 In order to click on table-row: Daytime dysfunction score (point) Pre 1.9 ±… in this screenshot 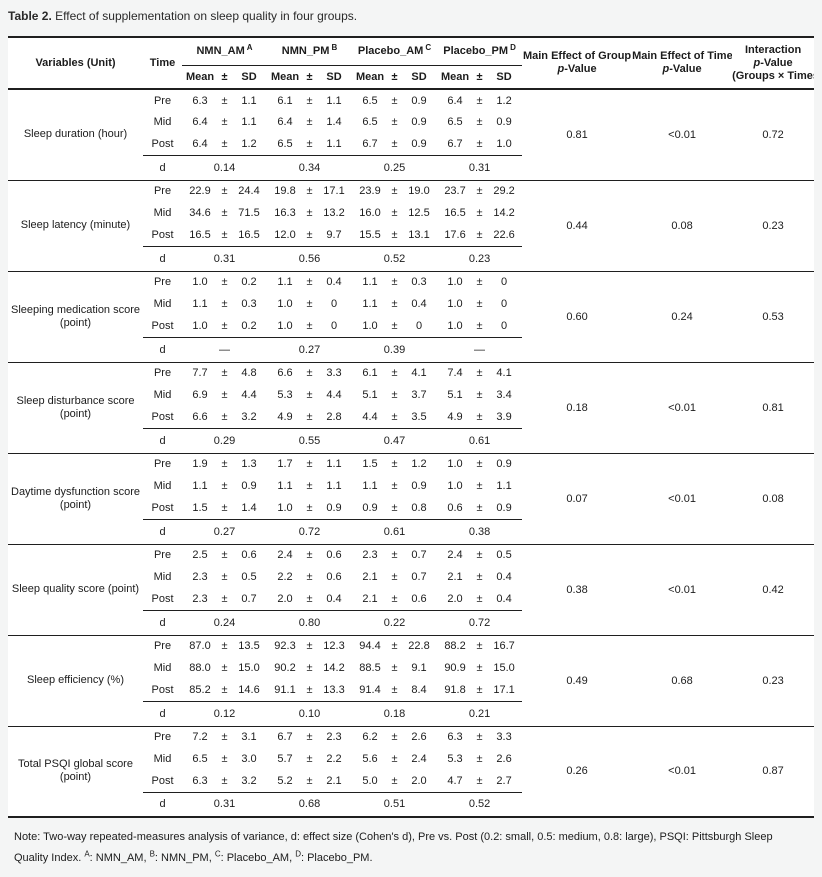, I will do `click(411, 481)`.